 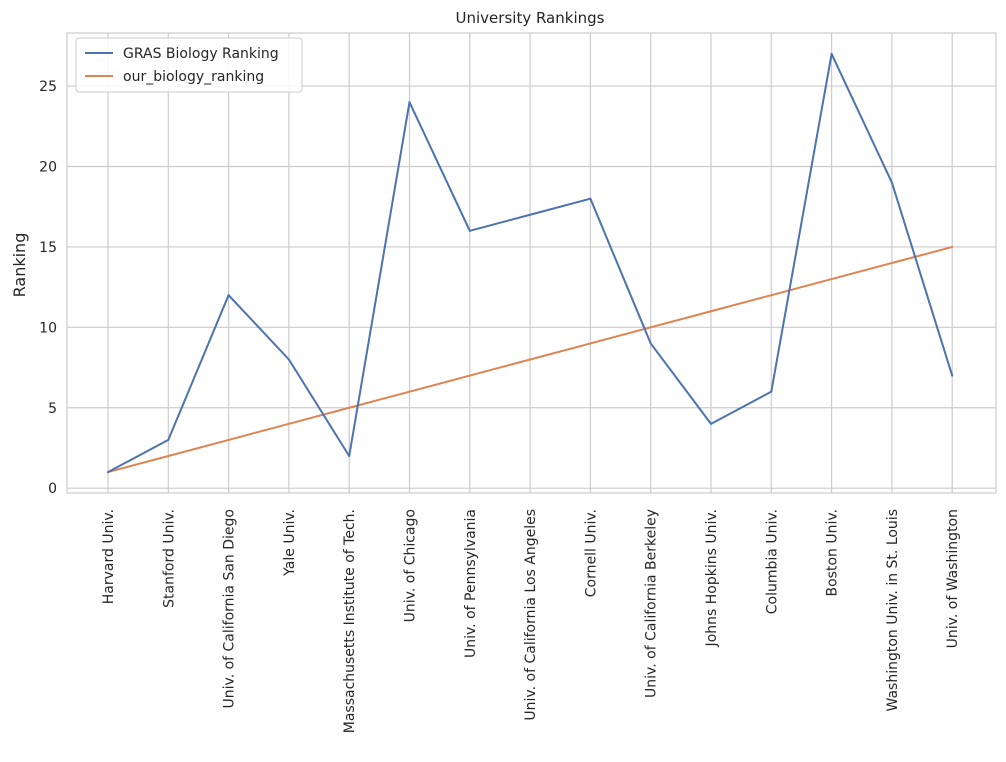 What do you see at coordinates (230, 609) in the screenshot?
I see `x-tick-label: Univ. of California San Diego` at bounding box center [230, 609].